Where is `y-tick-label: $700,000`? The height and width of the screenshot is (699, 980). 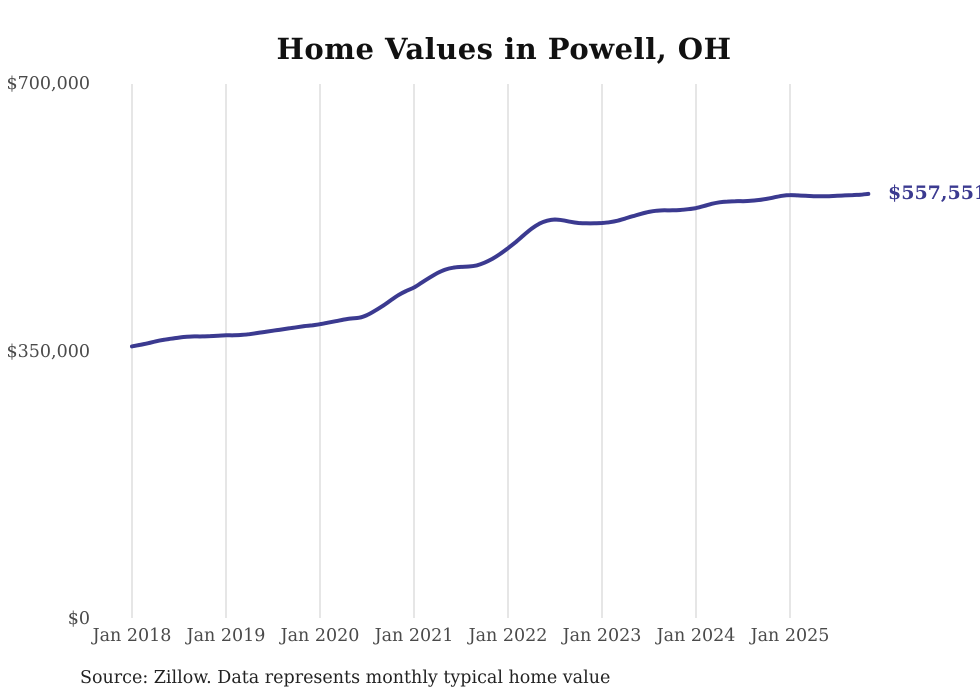
y-tick-label: $700,000 is located at coordinates (48, 84).